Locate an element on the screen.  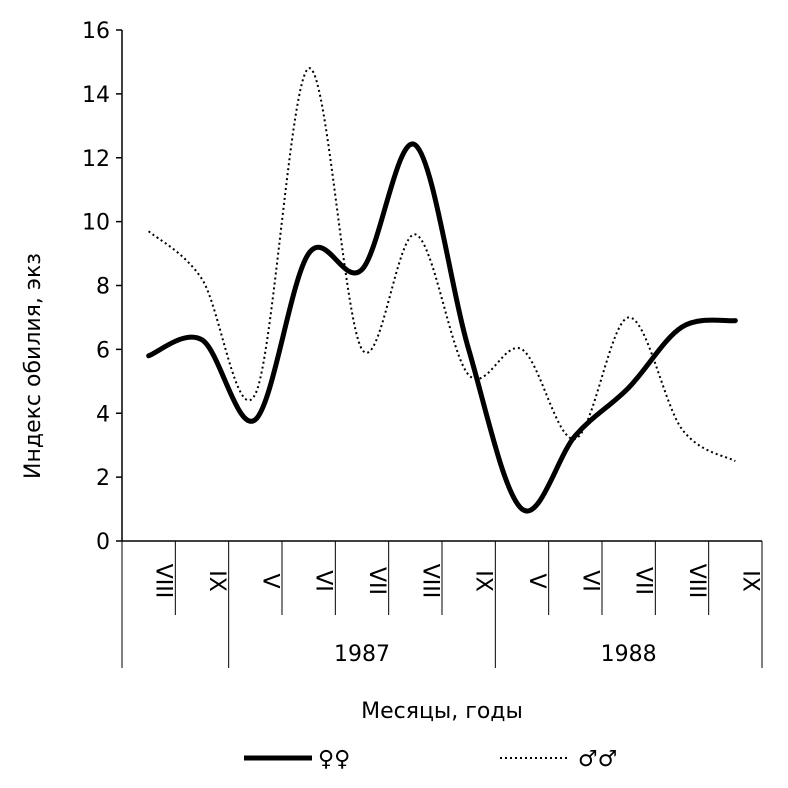
y-tick-label: 8 is located at coordinates (103, 287).